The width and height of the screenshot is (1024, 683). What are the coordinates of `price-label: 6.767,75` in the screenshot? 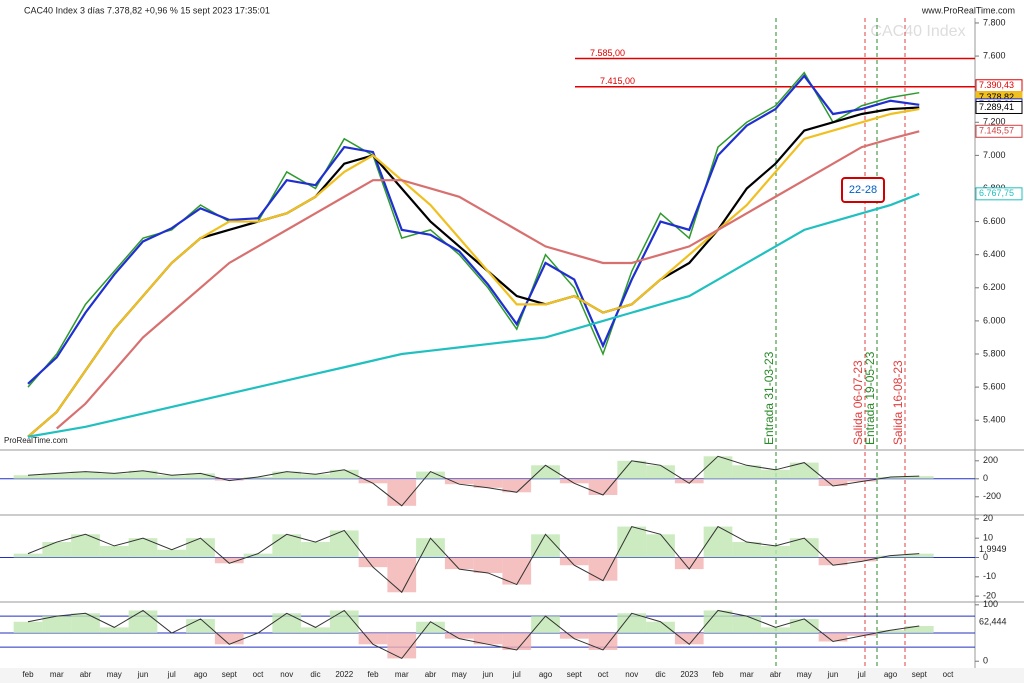 It's located at (996, 193).